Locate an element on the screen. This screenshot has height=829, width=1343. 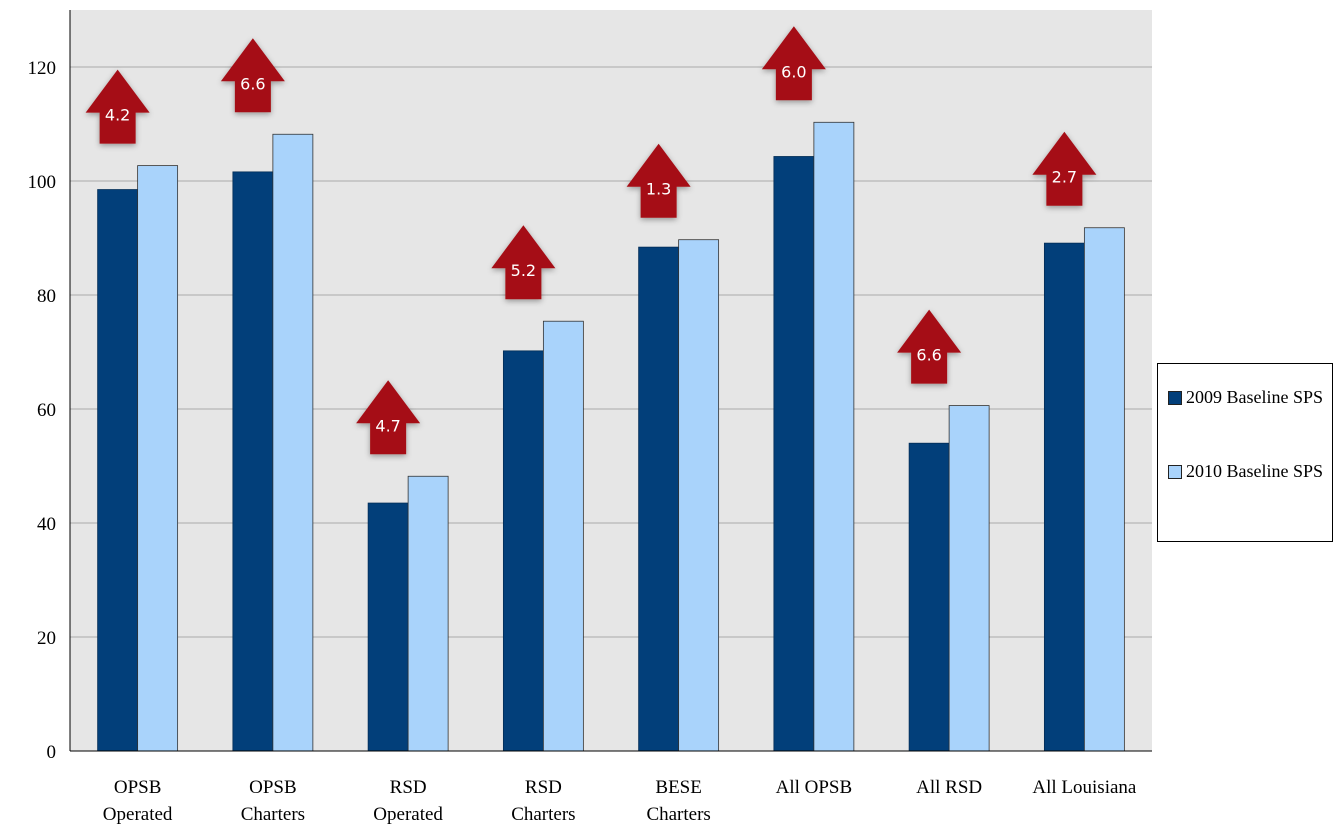
y-tick-label: 120 is located at coordinates (42, 68).